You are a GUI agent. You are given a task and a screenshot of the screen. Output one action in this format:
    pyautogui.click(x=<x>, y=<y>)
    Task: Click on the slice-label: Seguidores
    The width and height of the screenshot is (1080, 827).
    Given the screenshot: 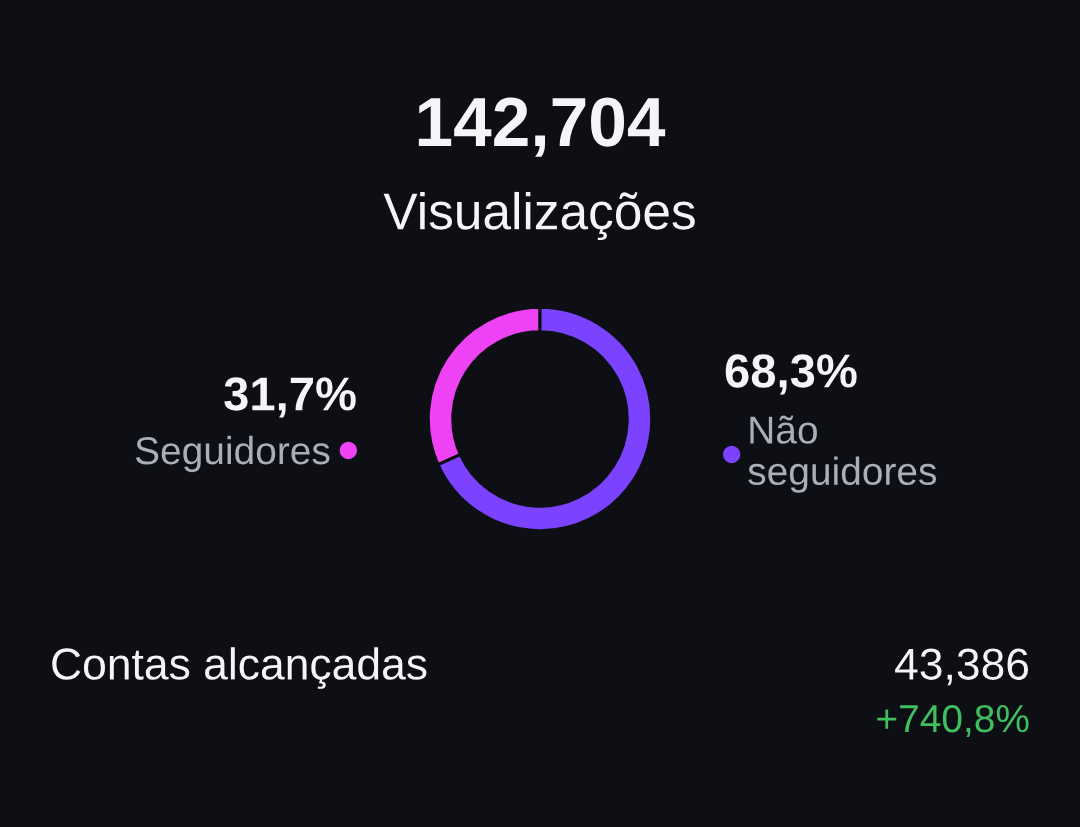 What is the action you would take?
    pyautogui.click(x=232, y=454)
    